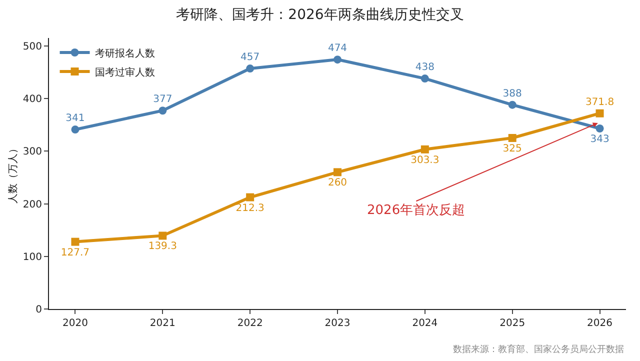 This screenshot has height=361, width=640. Describe the element at coordinates (162, 246) in the screenshot. I see `data-label: 139.3` at that location.